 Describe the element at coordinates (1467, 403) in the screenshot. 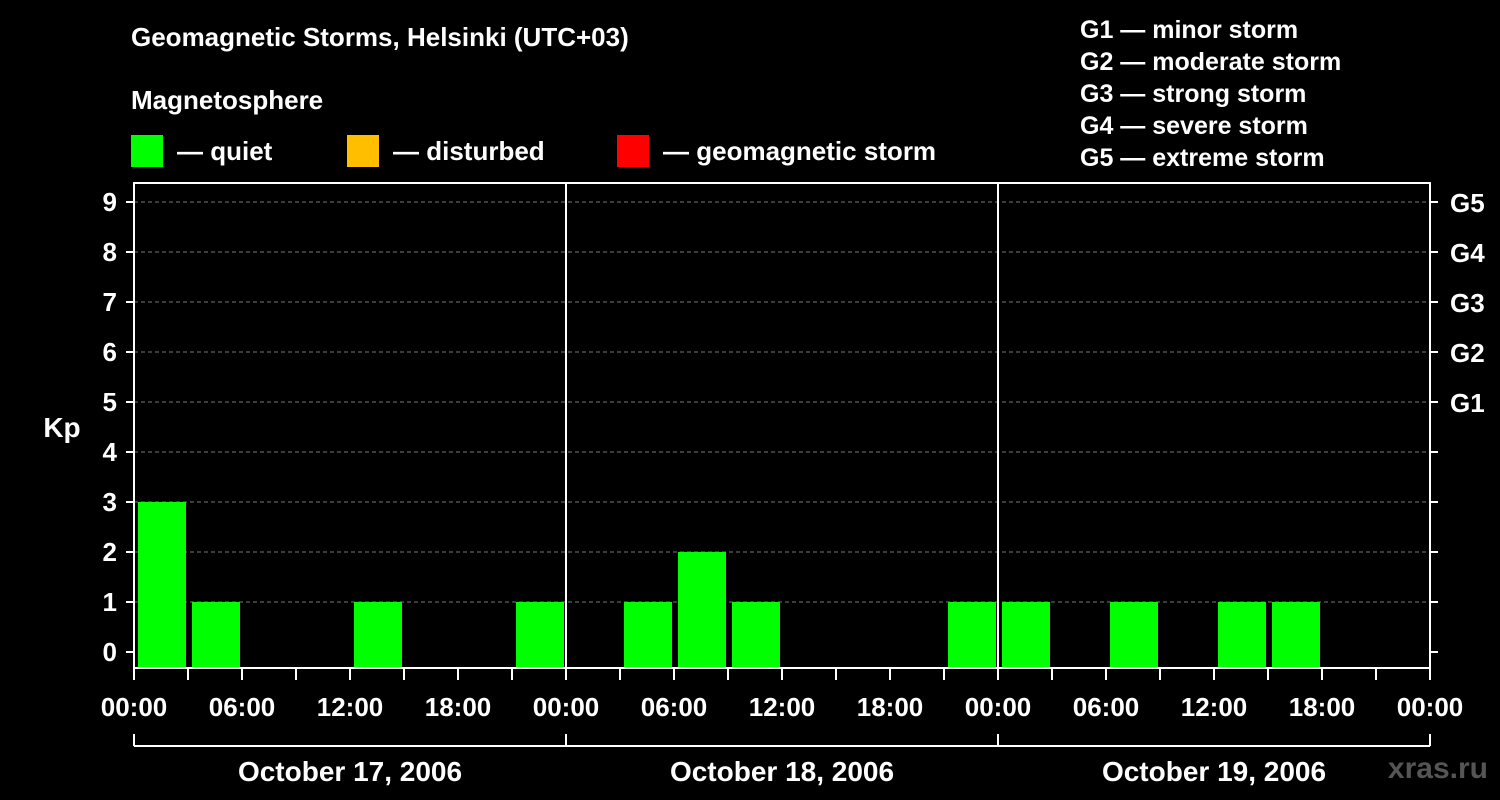

I see `gscale-label-G1: G1` at that location.